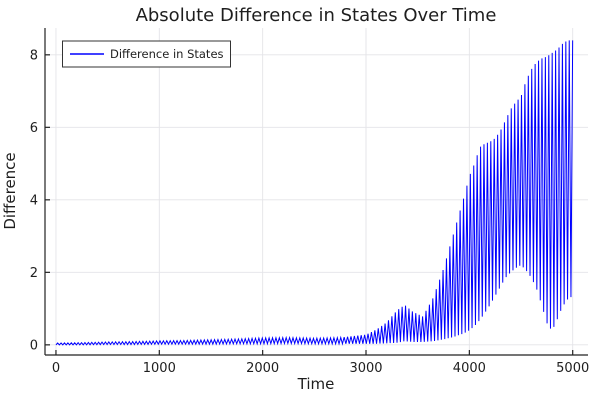  Describe the element at coordinates (365, 368) in the screenshot. I see `x-tick-label: 3000` at that location.